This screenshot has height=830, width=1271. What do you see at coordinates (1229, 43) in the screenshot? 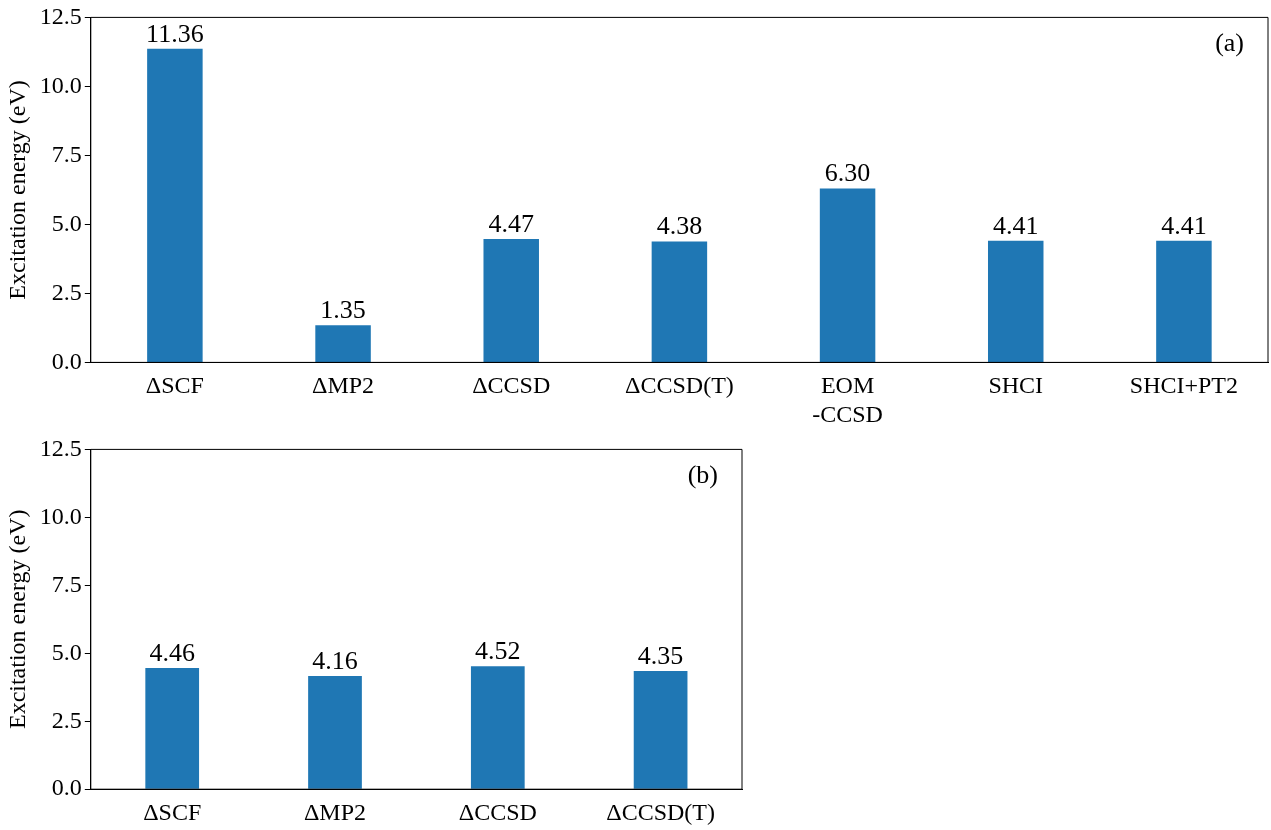
I see `annotation: (a)` at bounding box center [1229, 43].